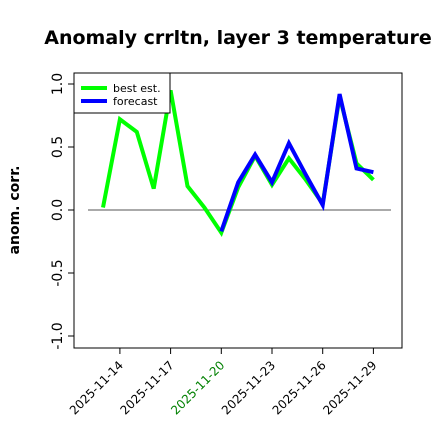  I want to click on legend-label-best-est: best est., so click(137, 88).